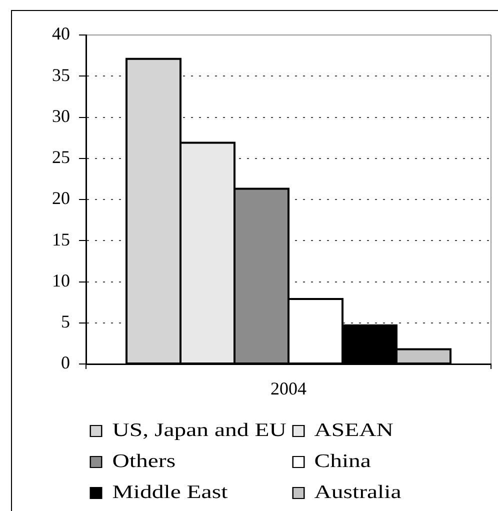 This screenshot has height=511, width=498. What do you see at coordinates (61, 239) in the screenshot?
I see `y-tick-label: 15` at bounding box center [61, 239].